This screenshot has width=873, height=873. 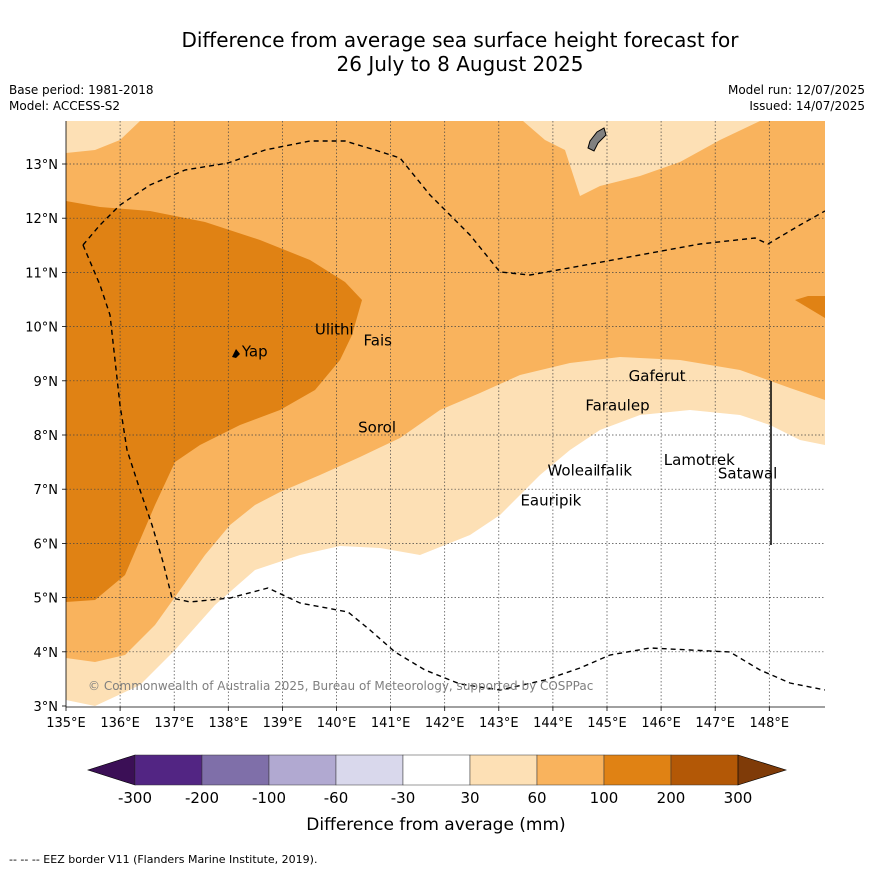 I want to click on y-tick-label: 10°N, so click(x=41, y=328).